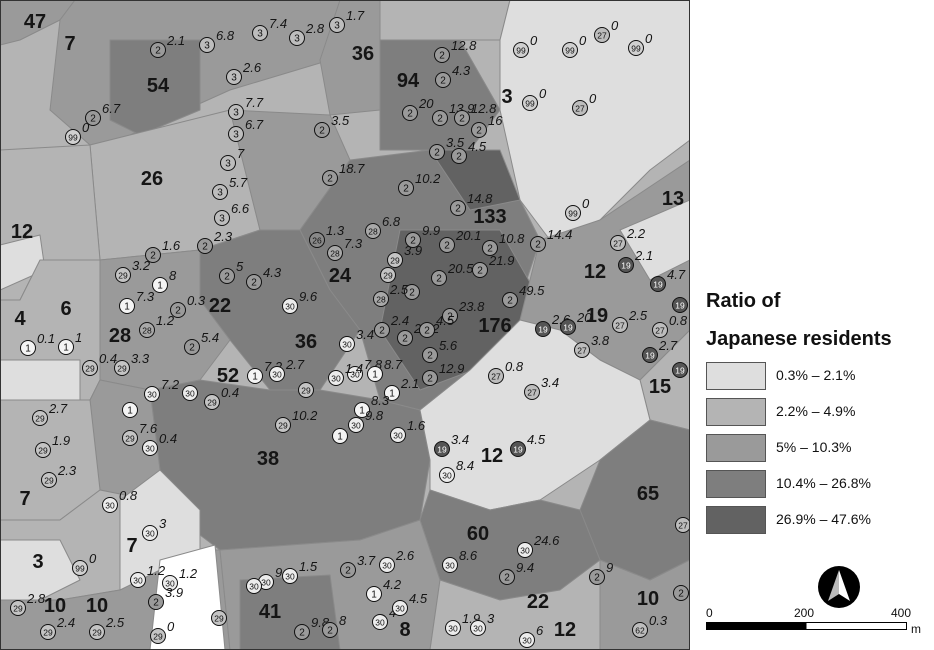 The height and width of the screenshot is (650, 934). I want to click on marker-value: 1.9, so click(61, 440).